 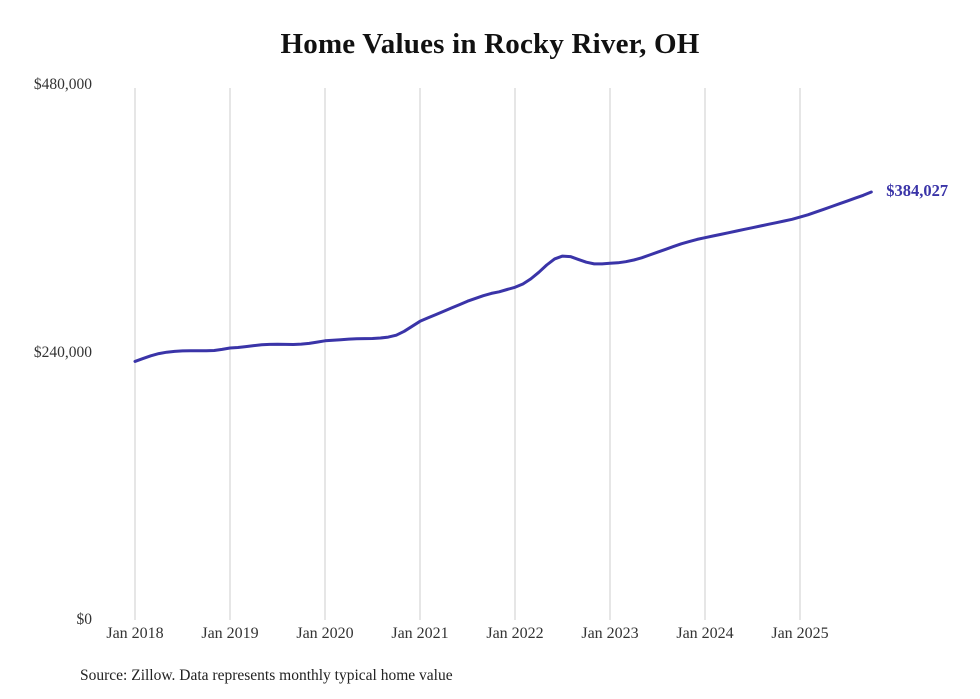 I want to click on x-tick-label: Jan 2024, so click(x=705, y=633).